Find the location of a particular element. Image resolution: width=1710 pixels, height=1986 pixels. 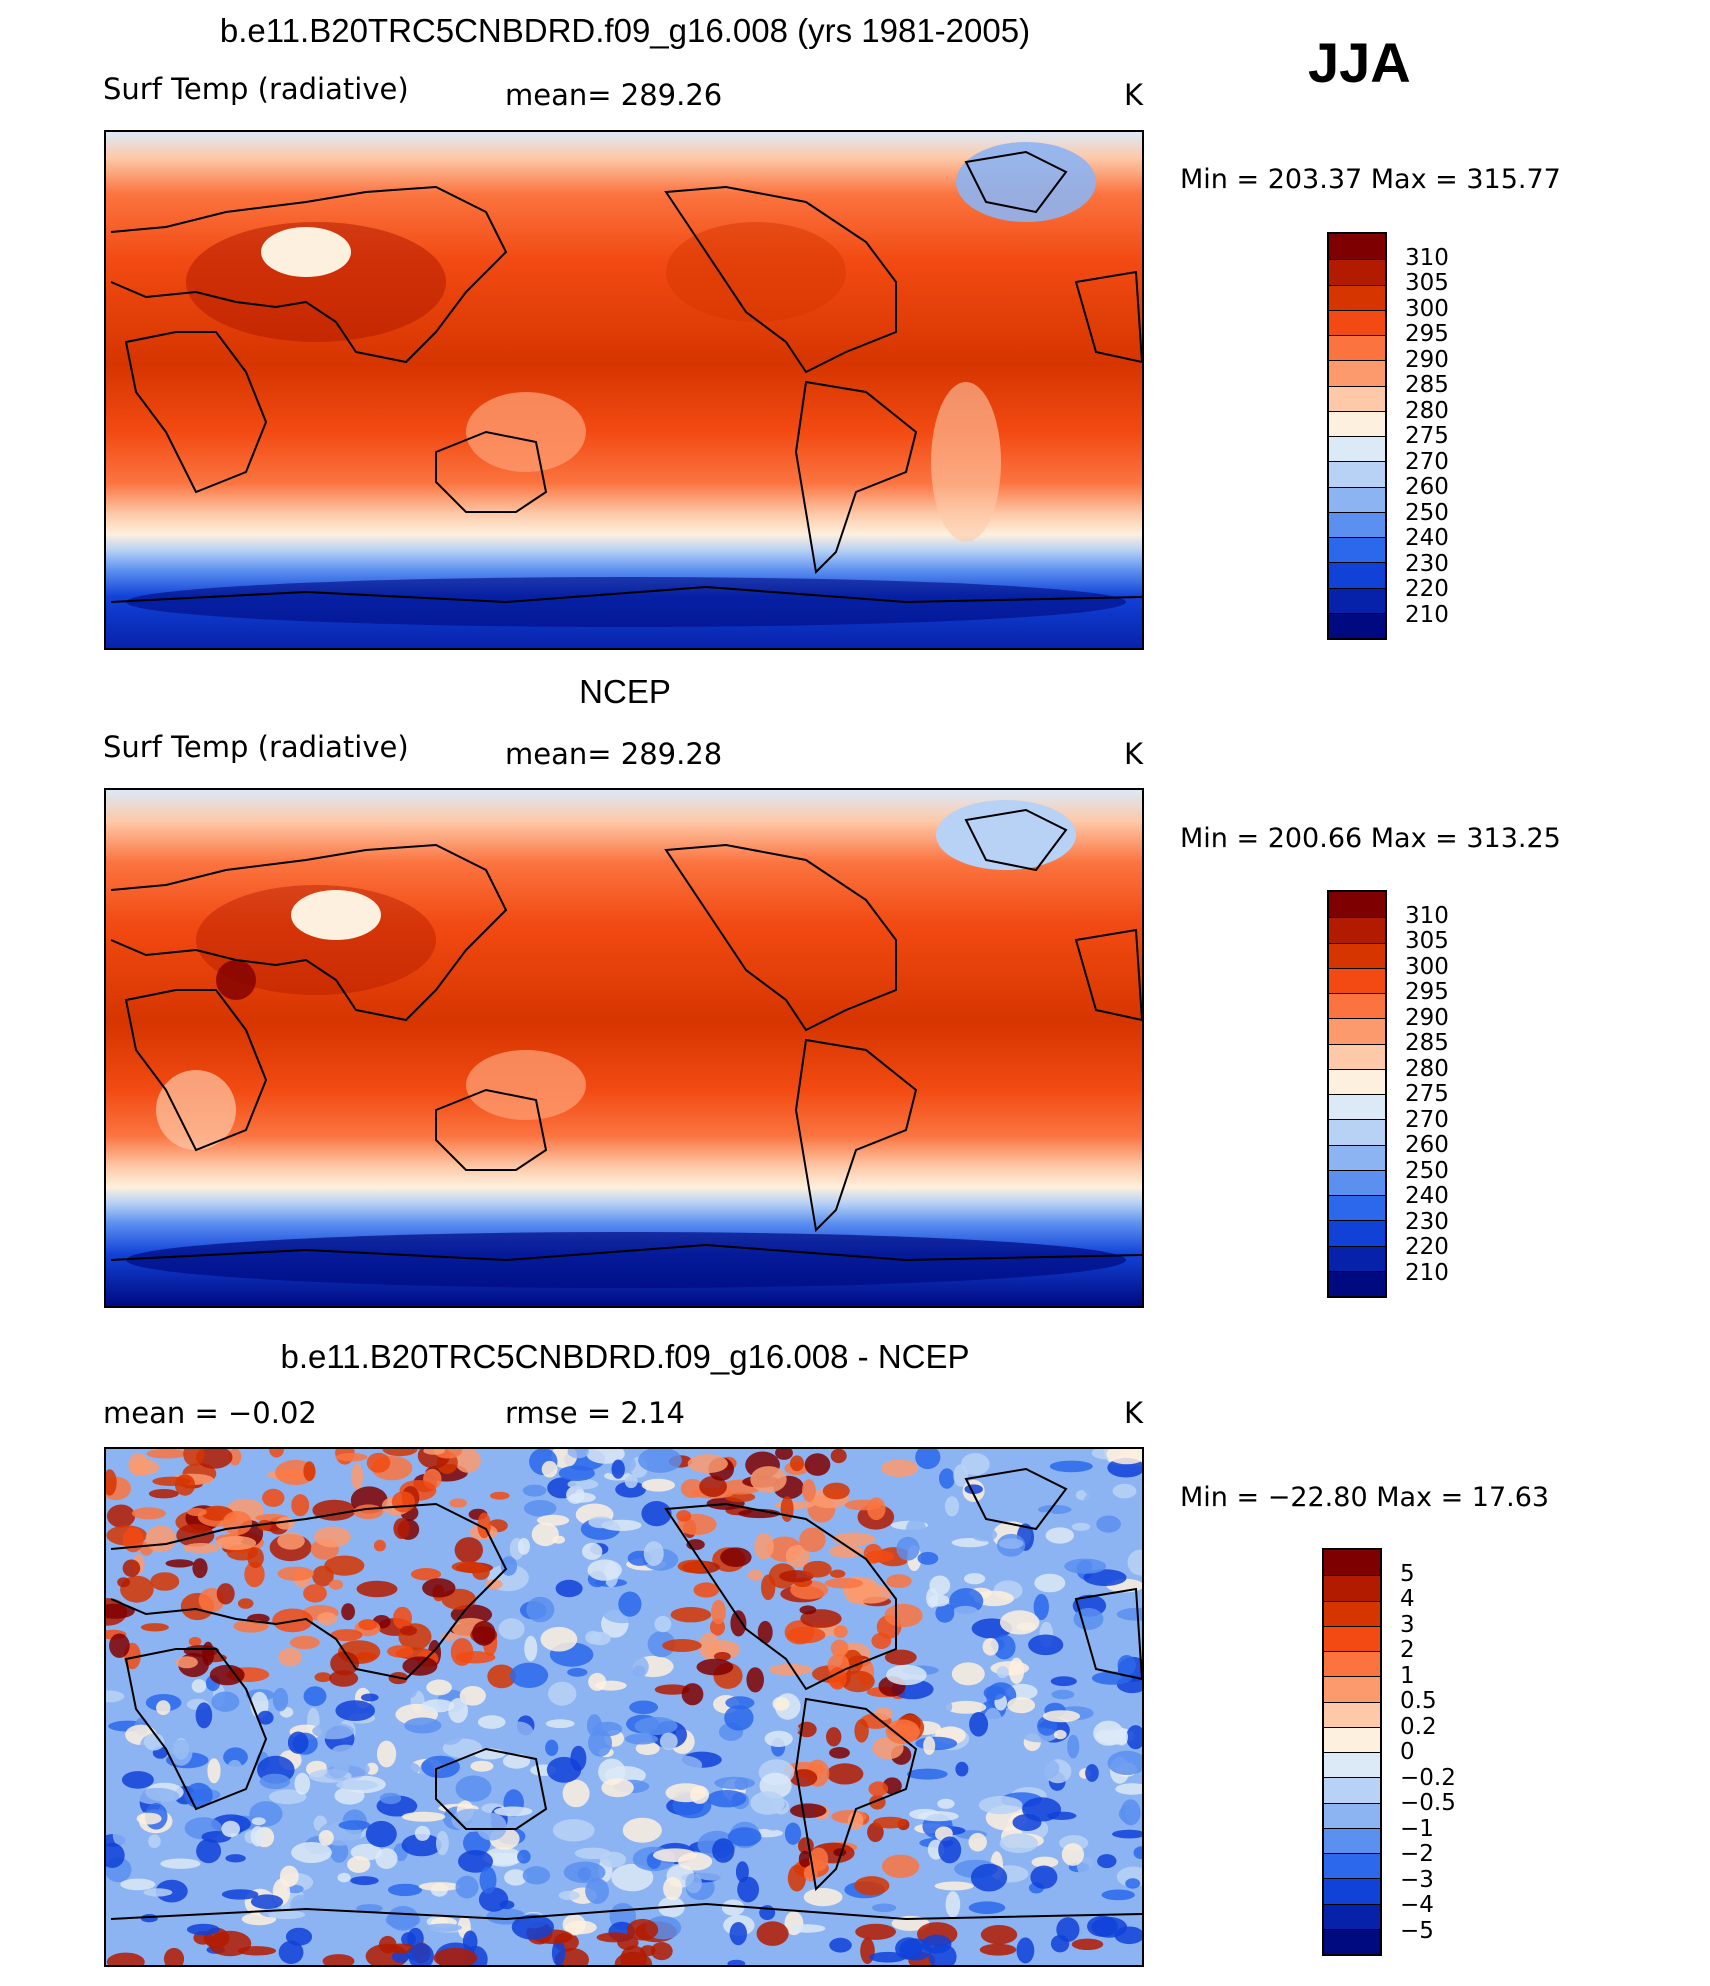

colorbar-tick-label: −4 is located at coordinates (1417, 1905).